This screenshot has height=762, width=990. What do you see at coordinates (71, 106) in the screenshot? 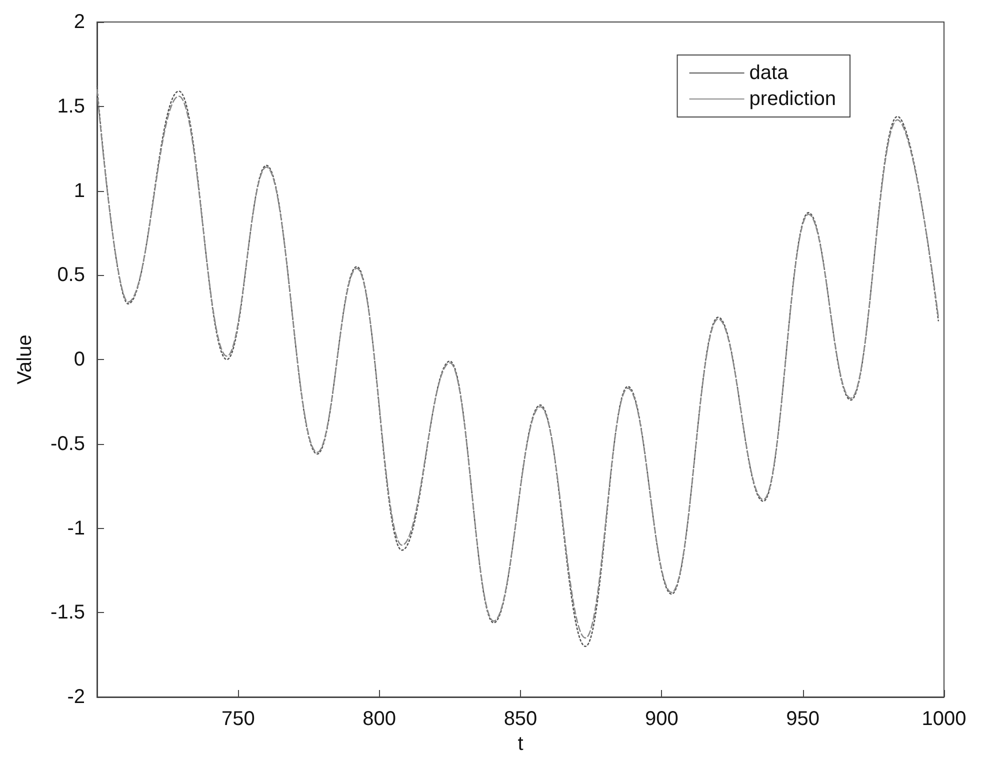
I see `y-tick-label: 1.5` at bounding box center [71, 106].